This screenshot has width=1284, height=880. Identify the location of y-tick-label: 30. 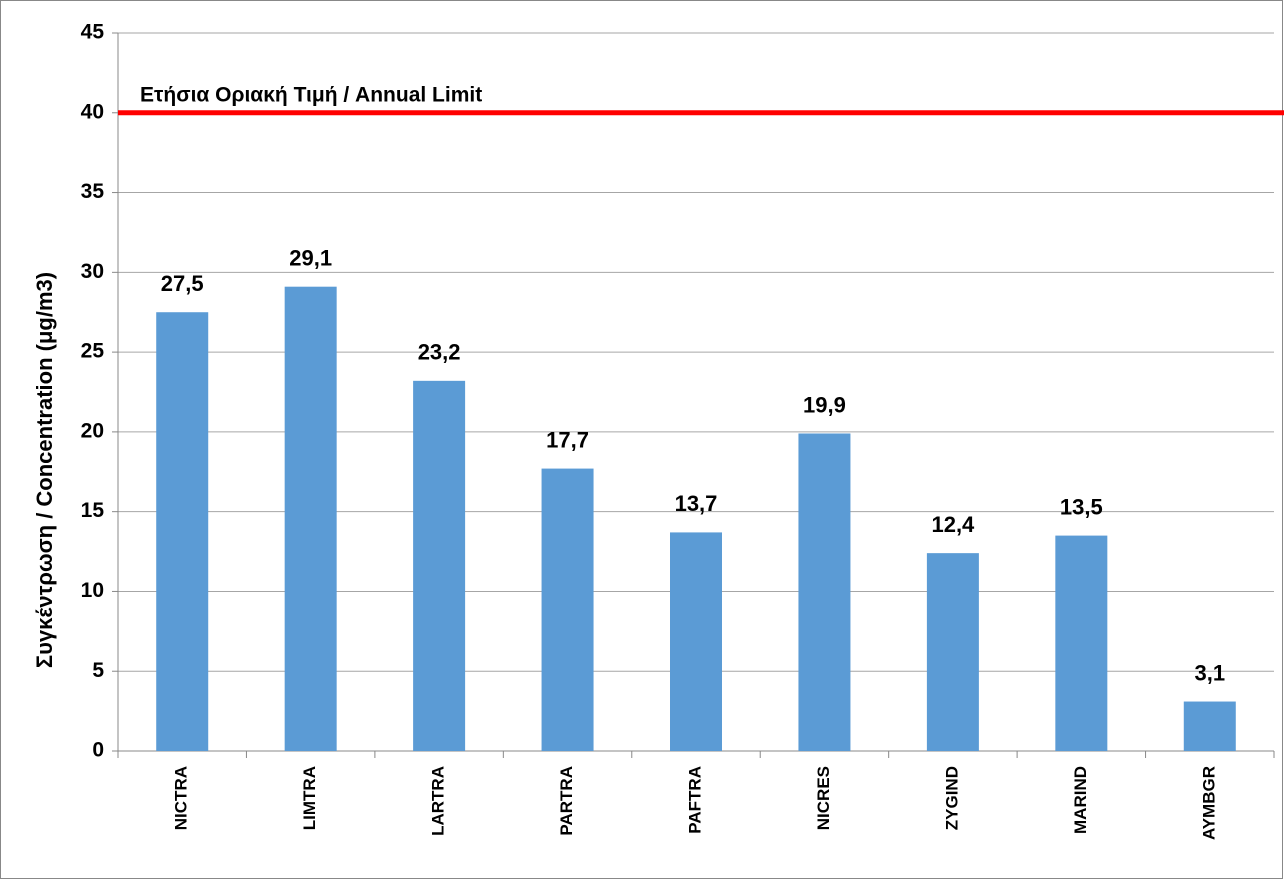
(92, 271).